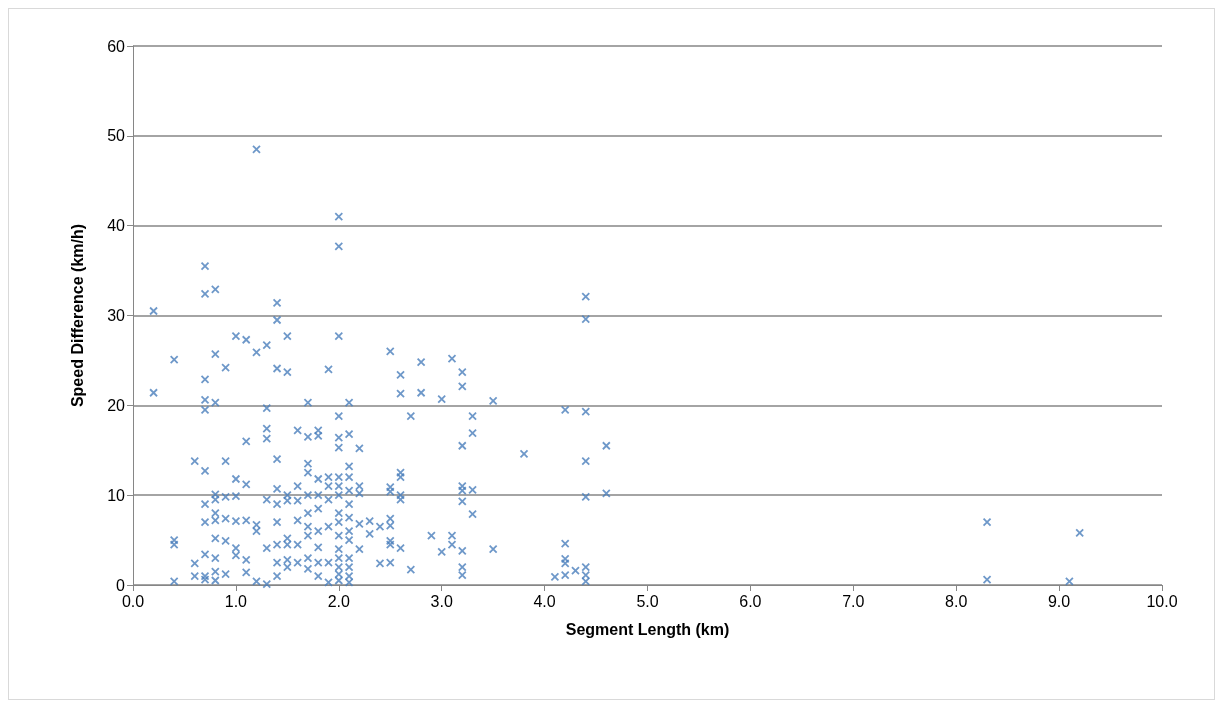  Describe the element at coordinates (116, 405) in the screenshot. I see `y-tick-label: 20` at that location.